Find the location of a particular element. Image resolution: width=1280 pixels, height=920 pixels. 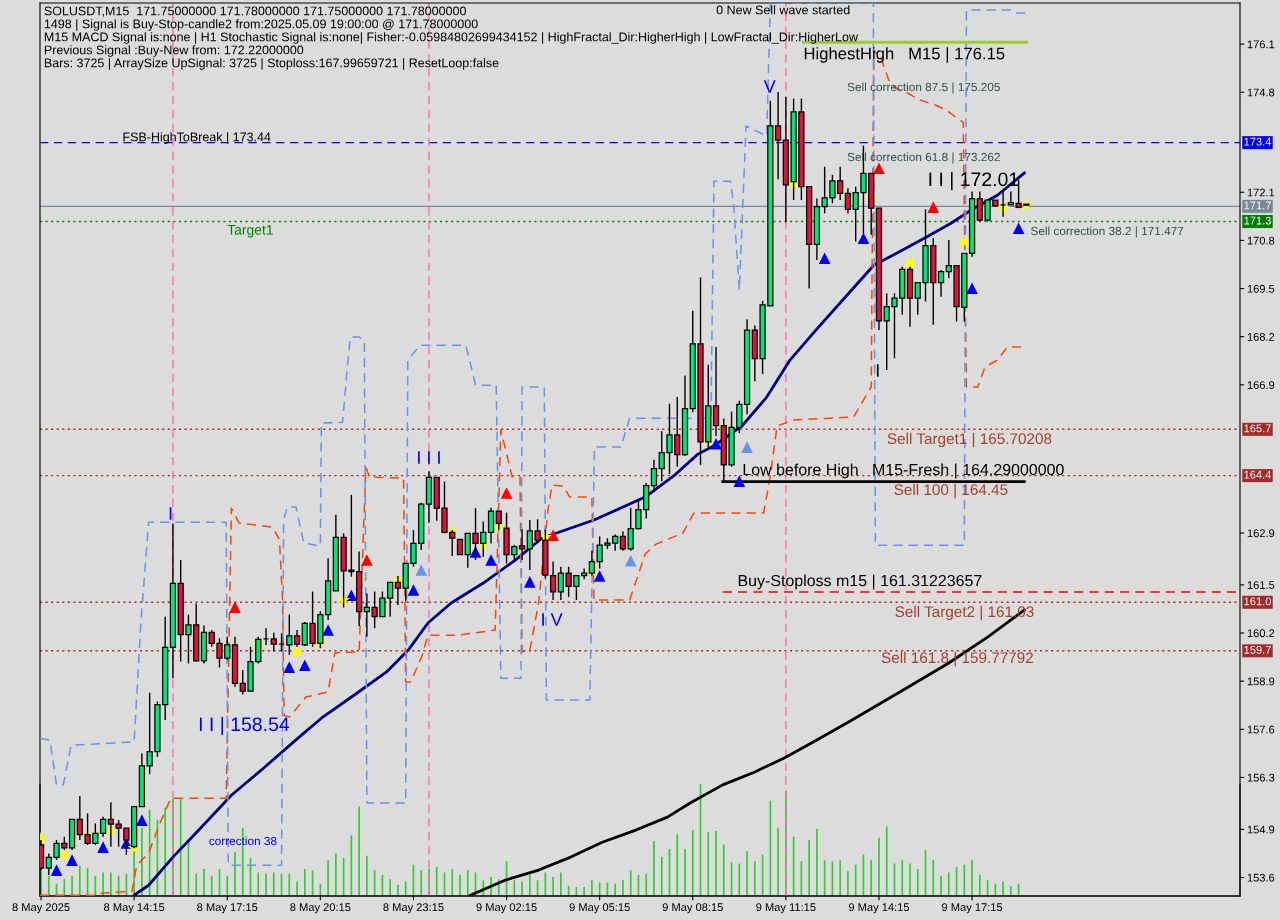

x-tick-label: 8 May 2025 is located at coordinates (41, 908).